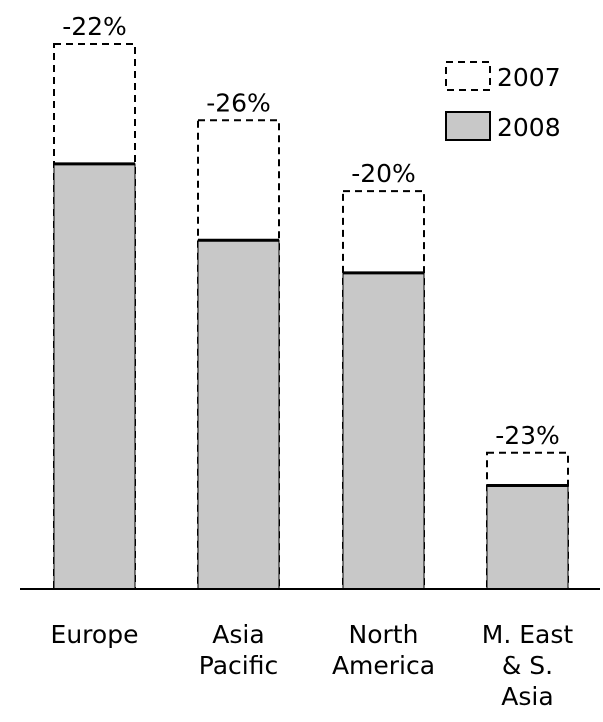 Image resolution: width=603 pixels, height=722 pixels. What do you see at coordinates (527, 435) in the screenshot?
I see `change-label-3: -23%` at bounding box center [527, 435].